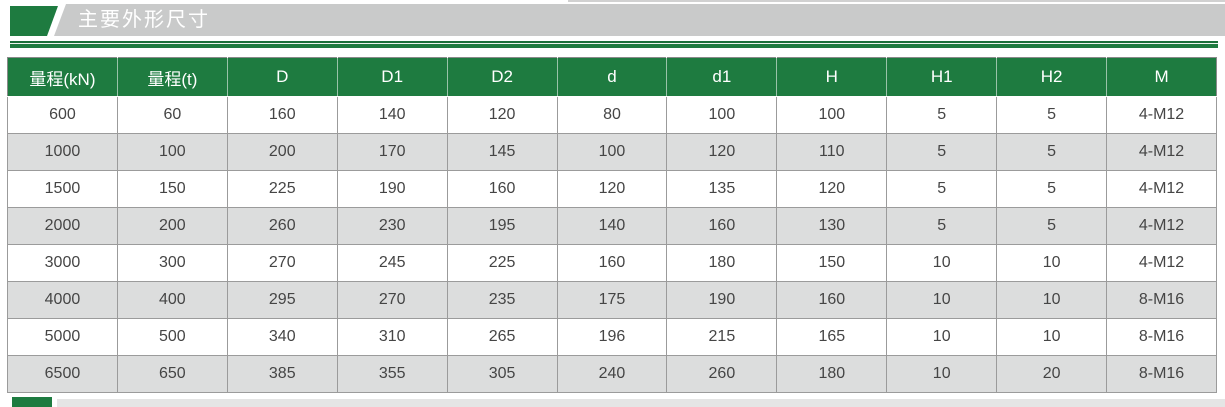 Image resolution: width=1225 pixels, height=407 pixels. Describe the element at coordinates (721, 77) in the screenshot. I see `column-header: d1` at that location.